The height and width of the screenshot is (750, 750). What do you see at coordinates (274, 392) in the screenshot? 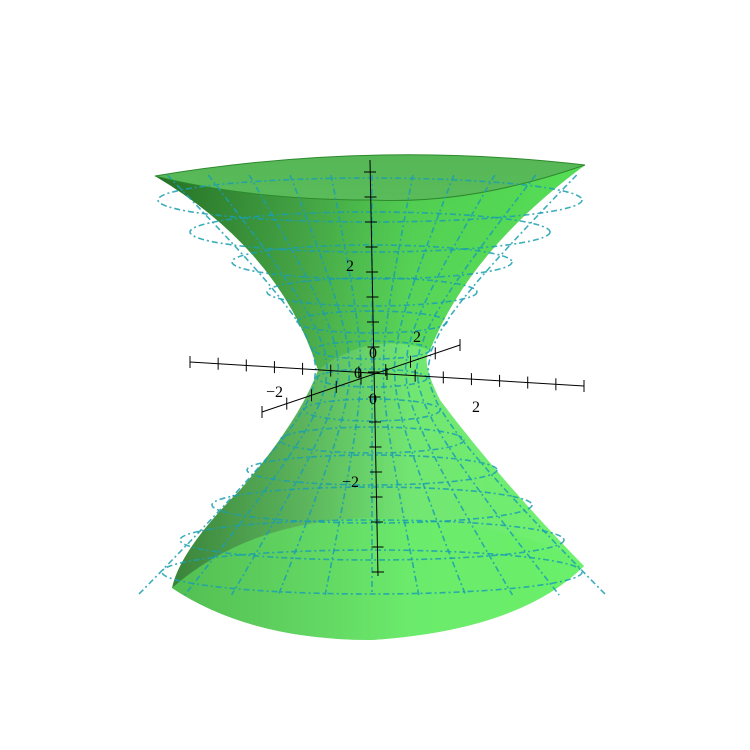
I see `x-tick-label-neg: −2` at bounding box center [274, 392].